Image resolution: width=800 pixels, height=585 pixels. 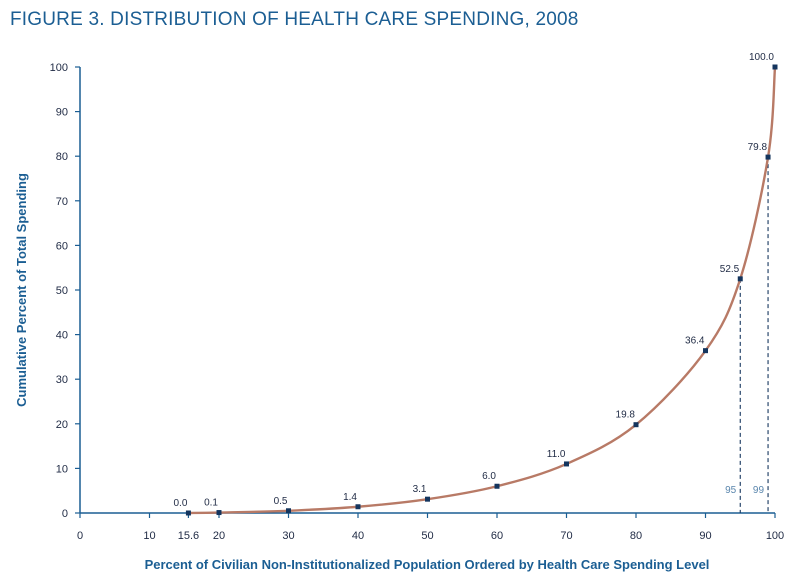 What do you see at coordinates (636, 536) in the screenshot?
I see `x-tick-label: 80` at bounding box center [636, 536].